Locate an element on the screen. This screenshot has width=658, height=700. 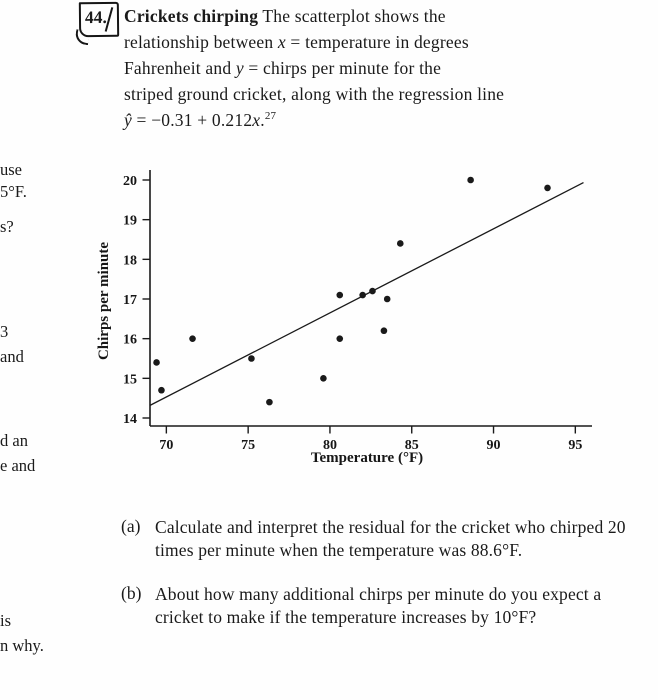
statement-text: Fahrenheit and is located at coordinates (180, 68).